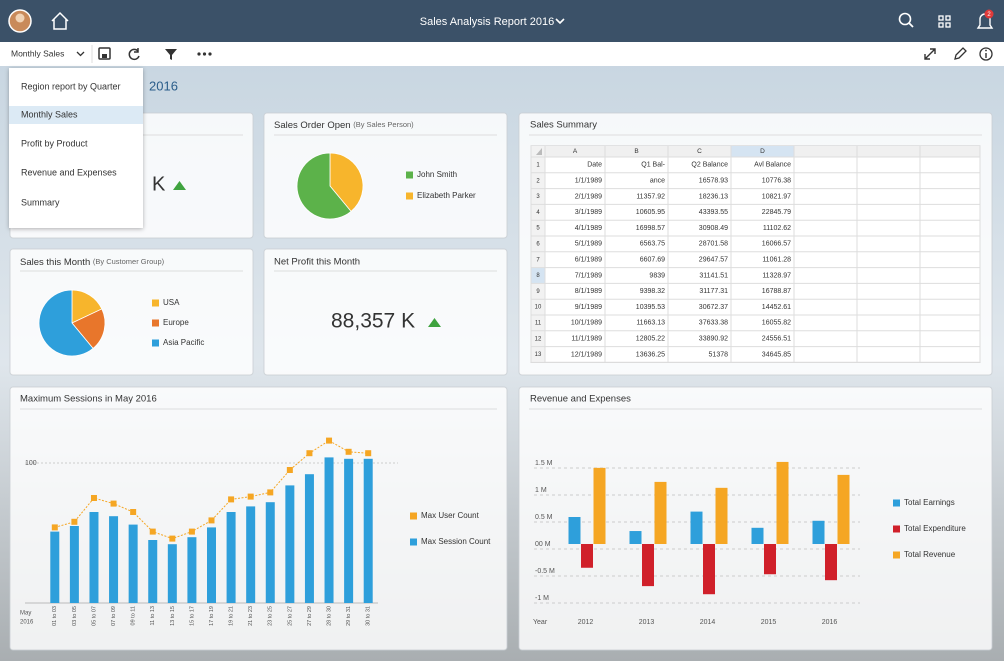  I want to click on x-tick-label: 01 to 03, so click(55, 616).